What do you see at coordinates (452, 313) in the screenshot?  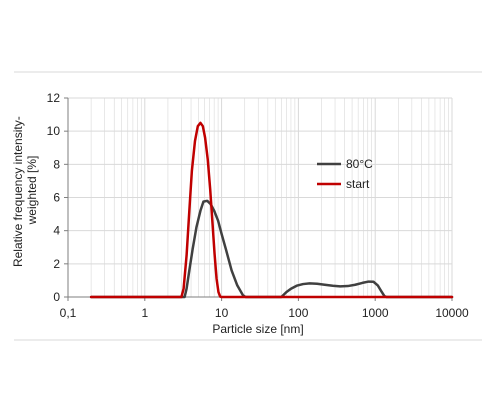 I see `x-tick-label: 10000` at bounding box center [452, 313].